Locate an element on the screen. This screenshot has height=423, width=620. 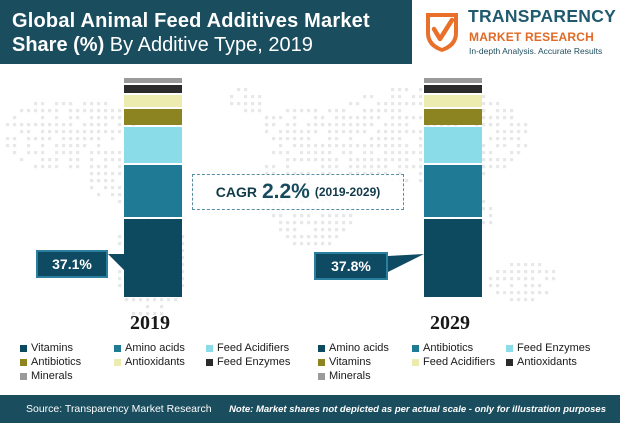
logo-tagline: In-depth Analysis. Accurate Results is located at coordinates (536, 51).